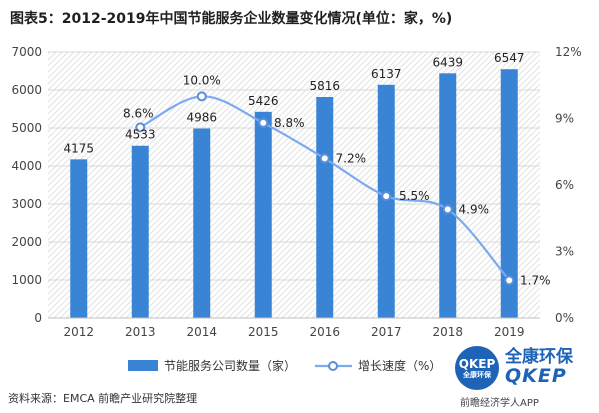 The width and height of the screenshot is (599, 413). What do you see at coordinates (140, 231) in the screenshot?
I see `bar-2013` at bounding box center [140, 231].